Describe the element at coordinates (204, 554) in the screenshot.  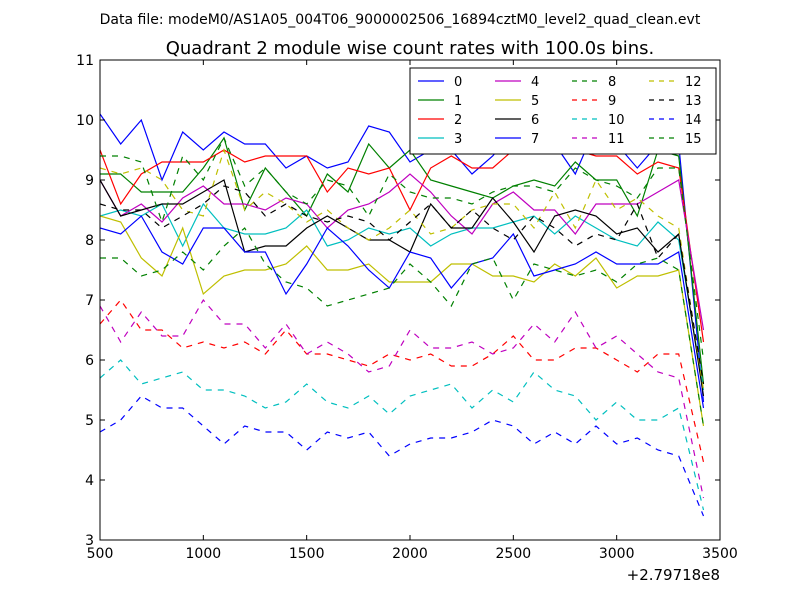
I see `x-tick-label: 1000` at that location.